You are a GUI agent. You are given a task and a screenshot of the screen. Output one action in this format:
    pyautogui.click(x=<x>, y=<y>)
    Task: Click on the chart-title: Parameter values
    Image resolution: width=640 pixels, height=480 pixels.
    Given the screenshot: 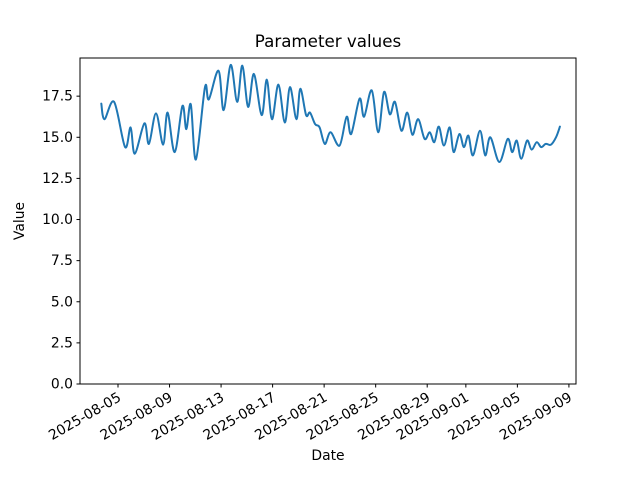 What is the action you would take?
    pyautogui.click(x=328, y=41)
    